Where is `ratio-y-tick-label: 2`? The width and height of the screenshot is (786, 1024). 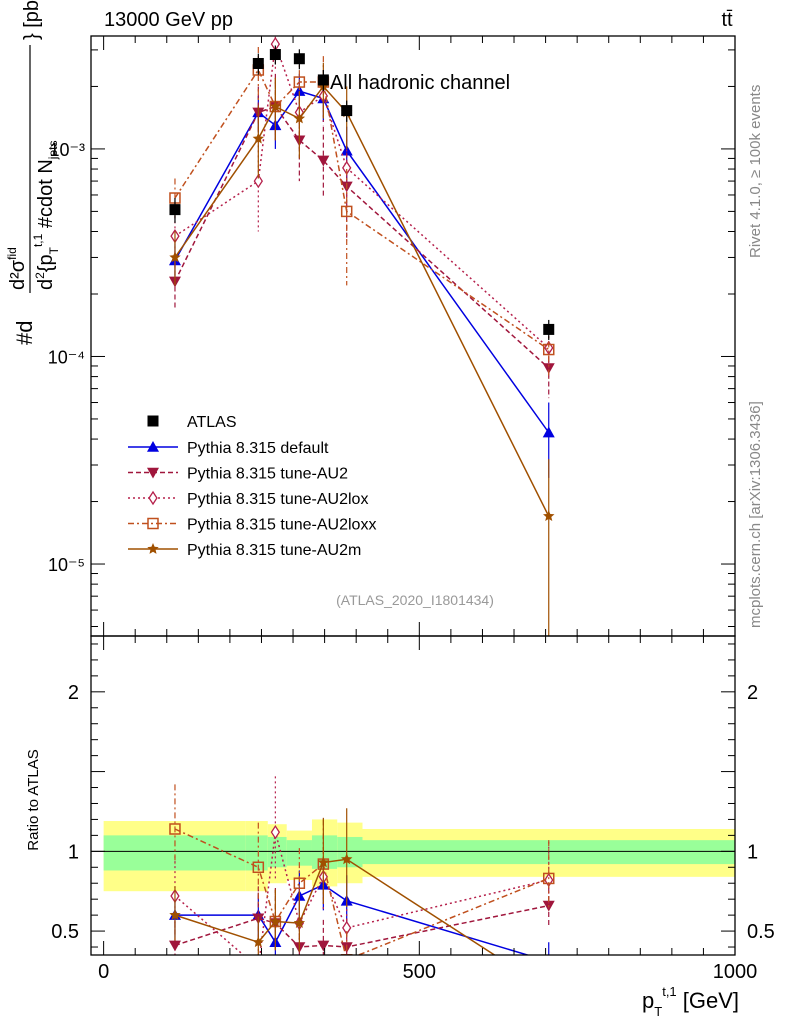
ratio-y-tick-label: 2 is located at coordinates (73, 693).